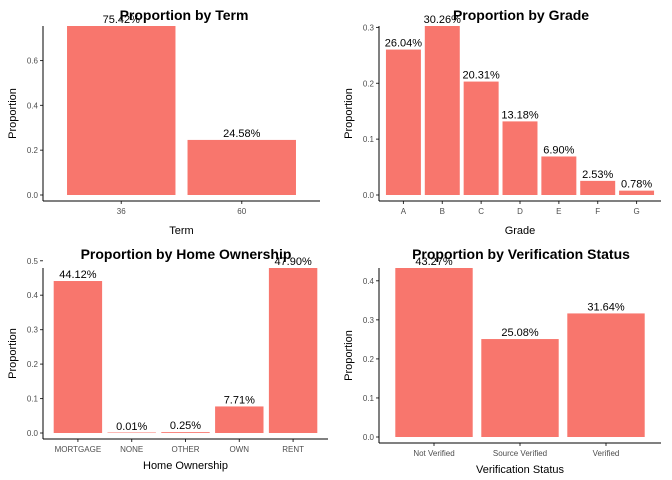  Describe the element at coordinates (181, 231) in the screenshot. I see `x-axis-label: Term` at that location.